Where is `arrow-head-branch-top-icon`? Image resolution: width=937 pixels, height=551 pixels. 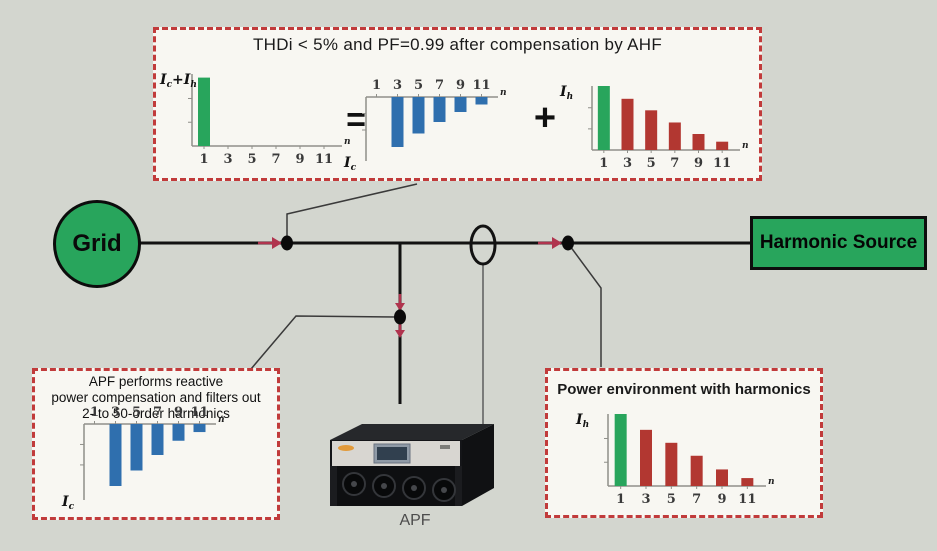 arrow-head-branch-top-icon is located at coordinates (400, 307).